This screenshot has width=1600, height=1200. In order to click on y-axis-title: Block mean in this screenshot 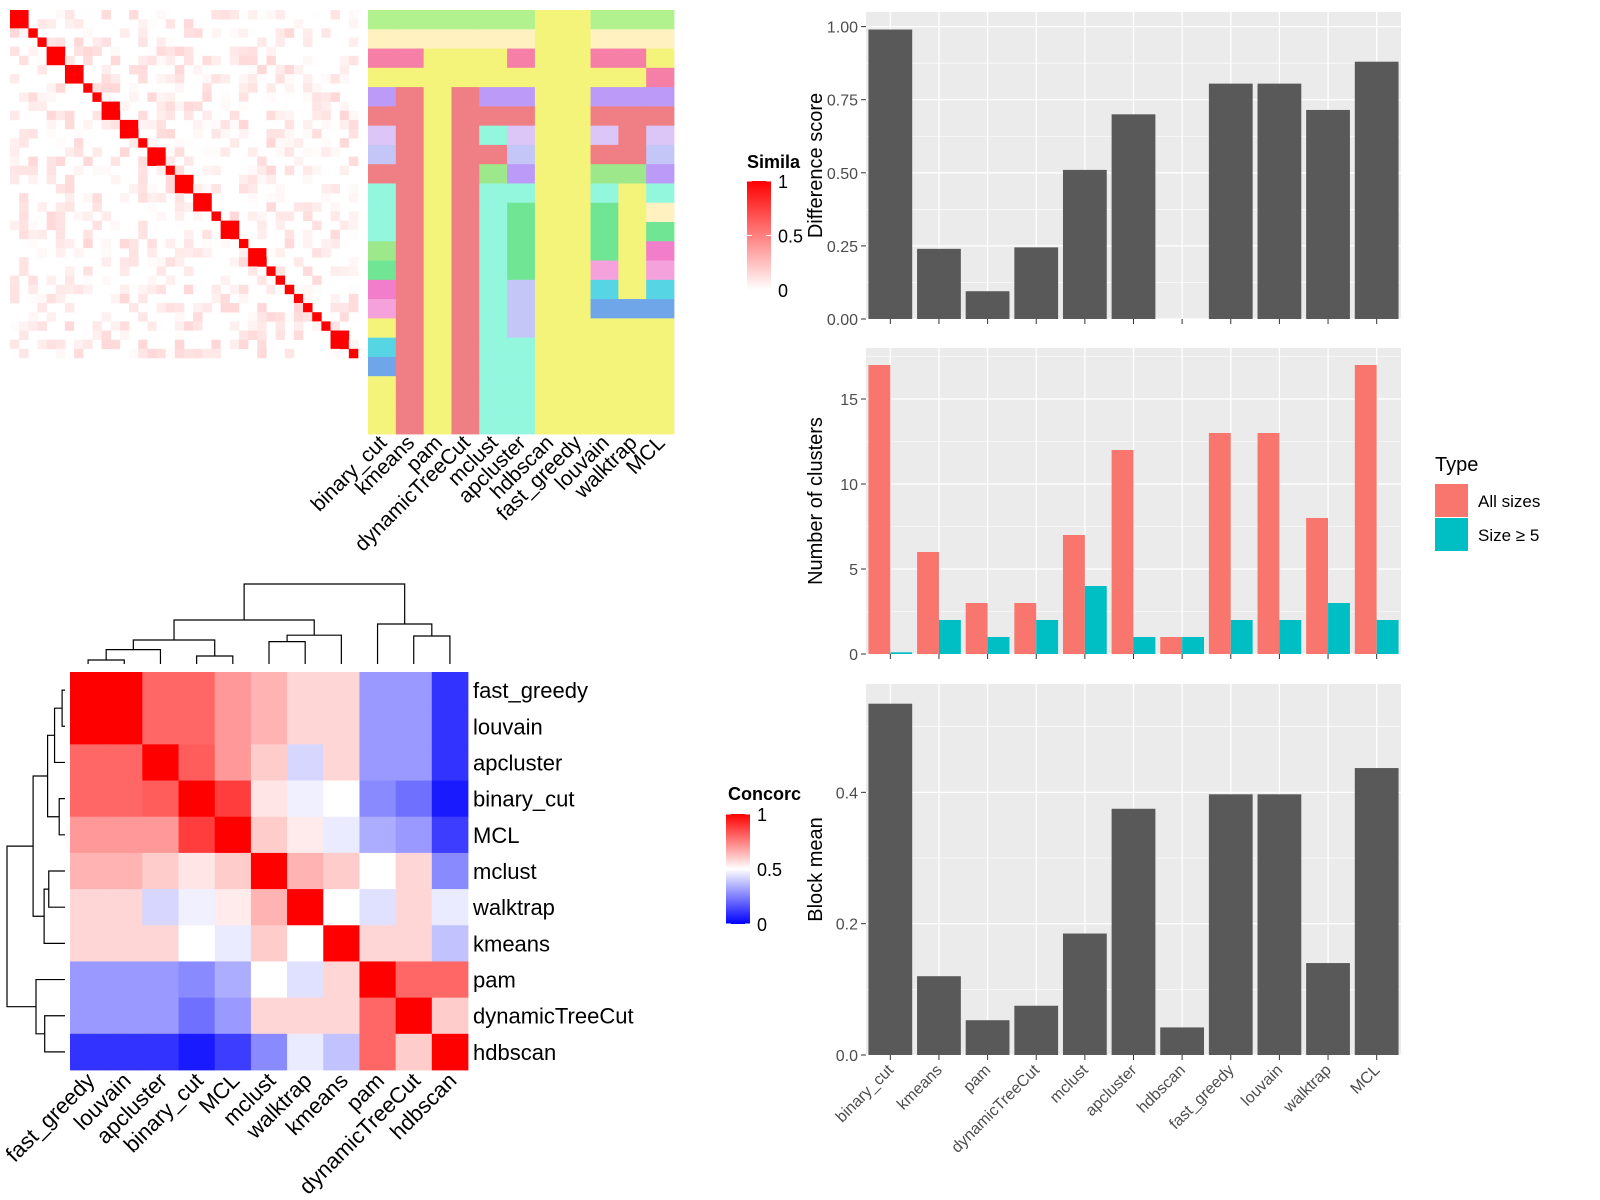, I will do `click(816, 869)`.